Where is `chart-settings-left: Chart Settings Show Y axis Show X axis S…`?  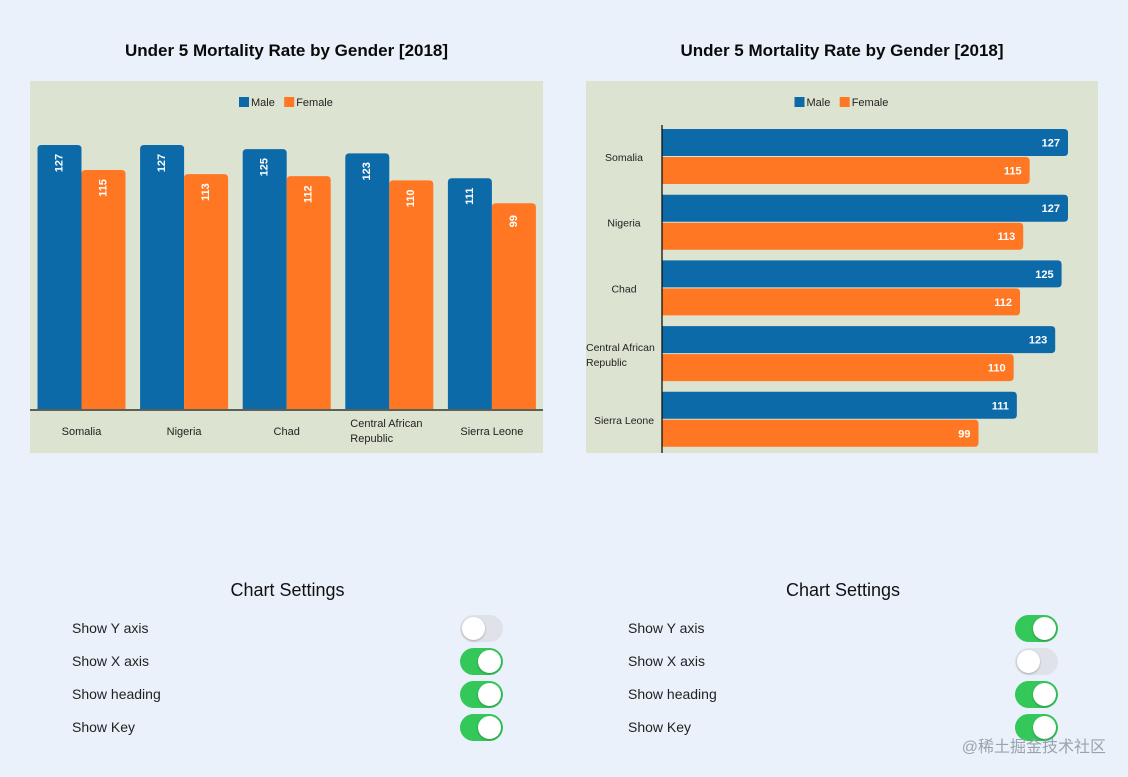
chart-settings-left: Chart Settings Show Y axis Show X axis S… is located at coordinates (287, 665).